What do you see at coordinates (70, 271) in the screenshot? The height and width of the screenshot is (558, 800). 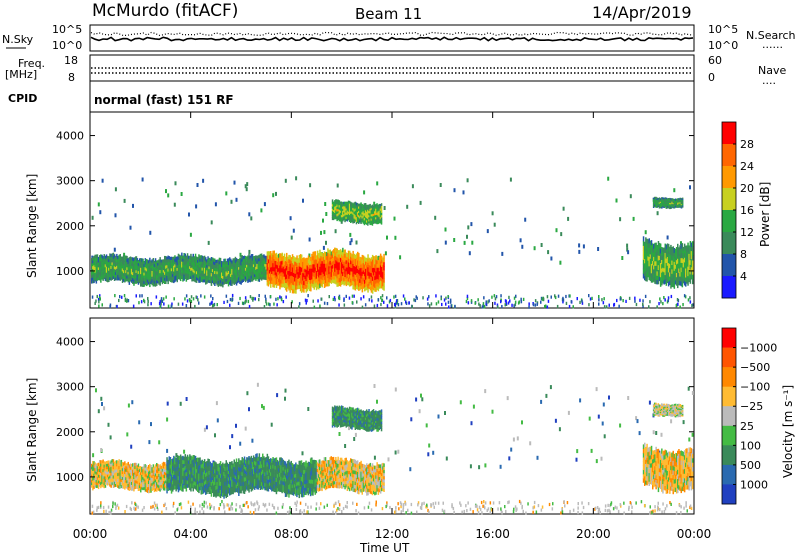 I see `y-tick-label: 1000` at bounding box center [70, 271].